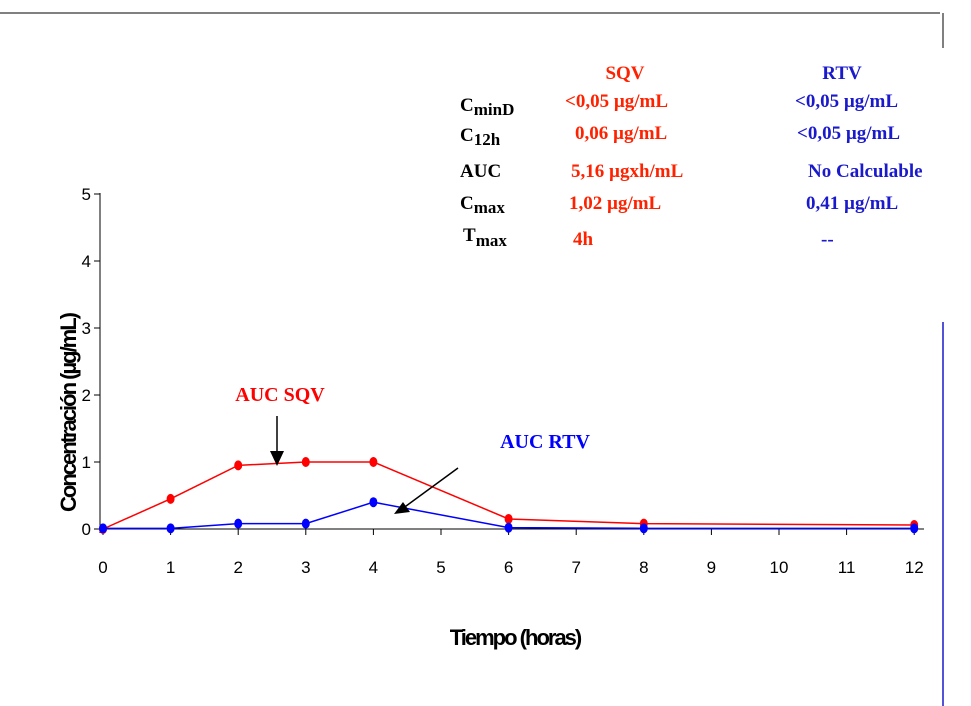 The image size is (971, 706). Describe the element at coordinates (280, 395) in the screenshot. I see `annotation-auc-sqv: AUC SQV` at that location.